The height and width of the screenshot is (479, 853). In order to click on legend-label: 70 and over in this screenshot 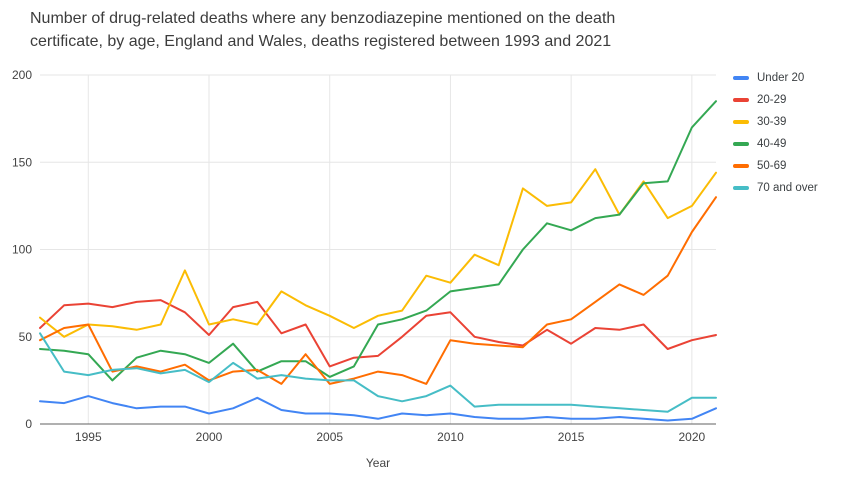, I will do `click(787, 188)`.